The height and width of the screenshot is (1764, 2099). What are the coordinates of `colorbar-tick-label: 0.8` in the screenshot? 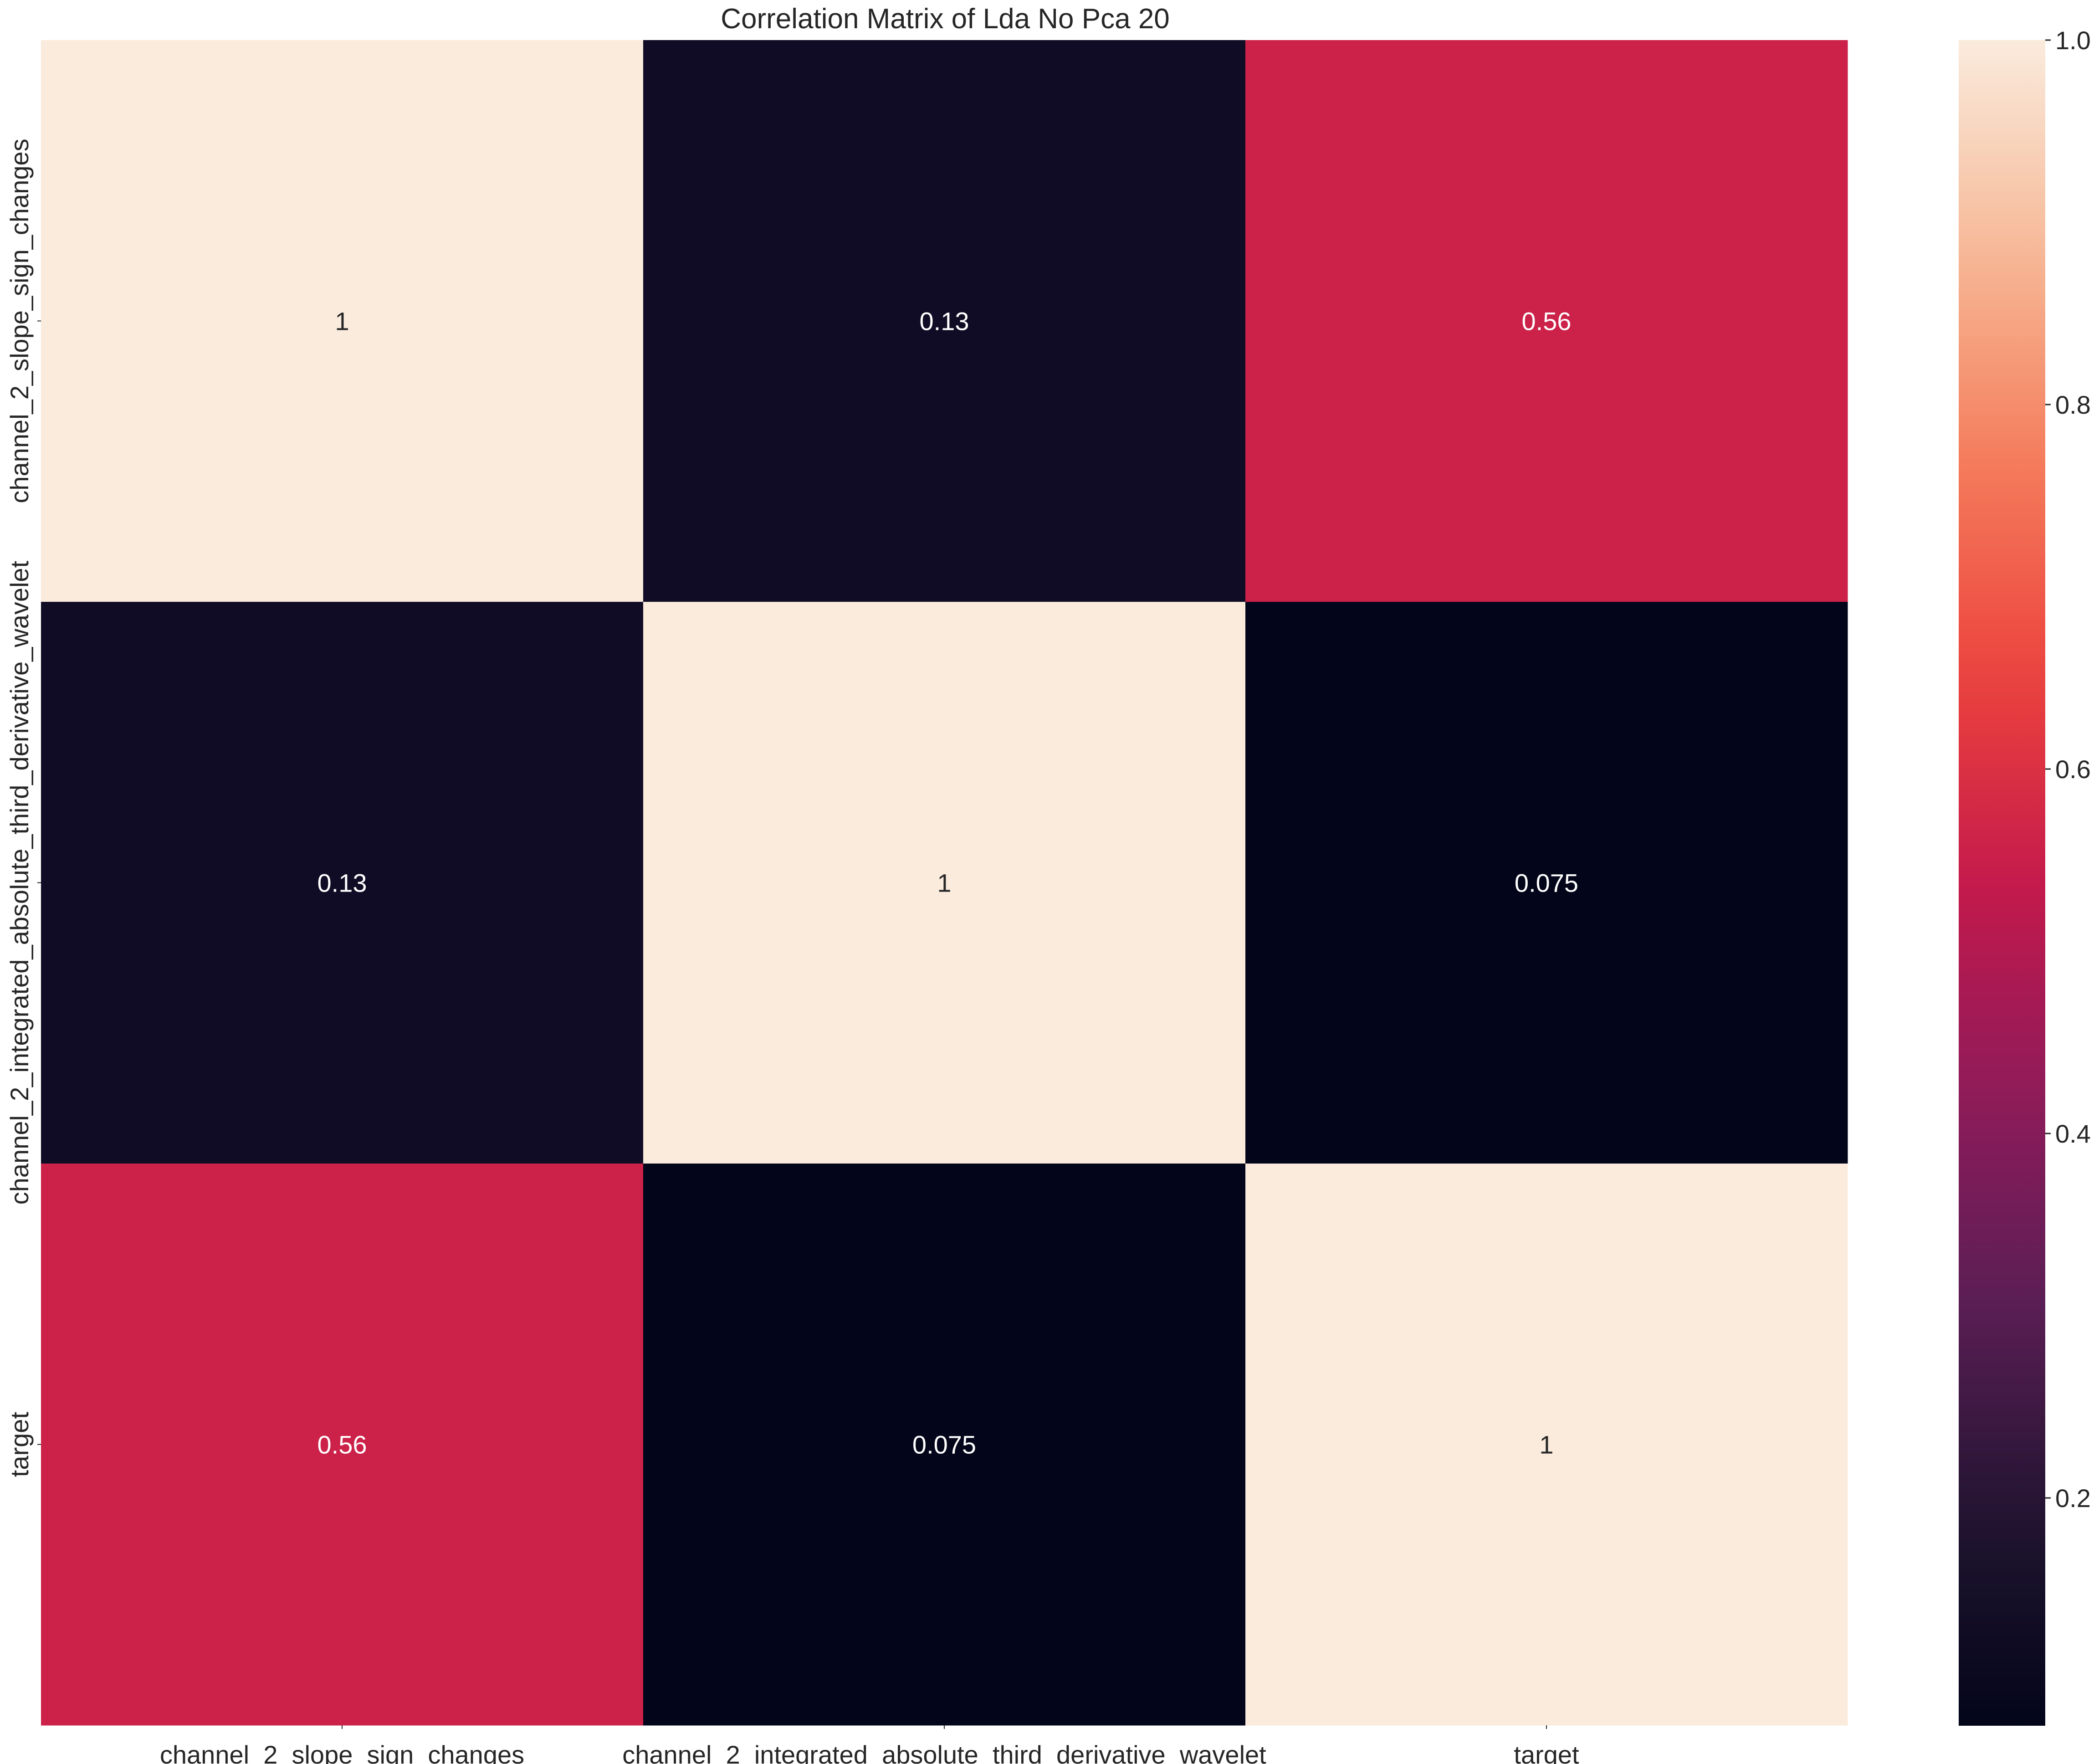 It's located at (2073, 404).